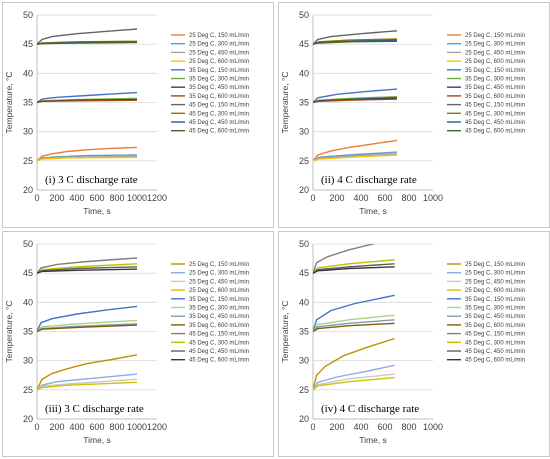 The image size is (550, 459). Describe the element at coordinates (157, 427) in the screenshot. I see `x-tick-label: 1200` at that location.